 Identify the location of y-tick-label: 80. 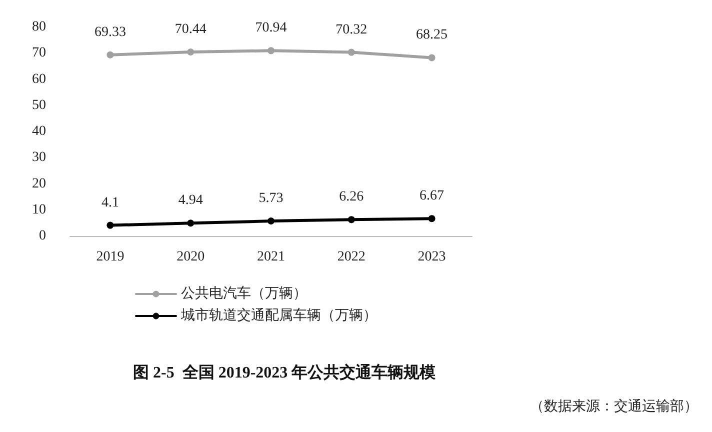
(39, 27).